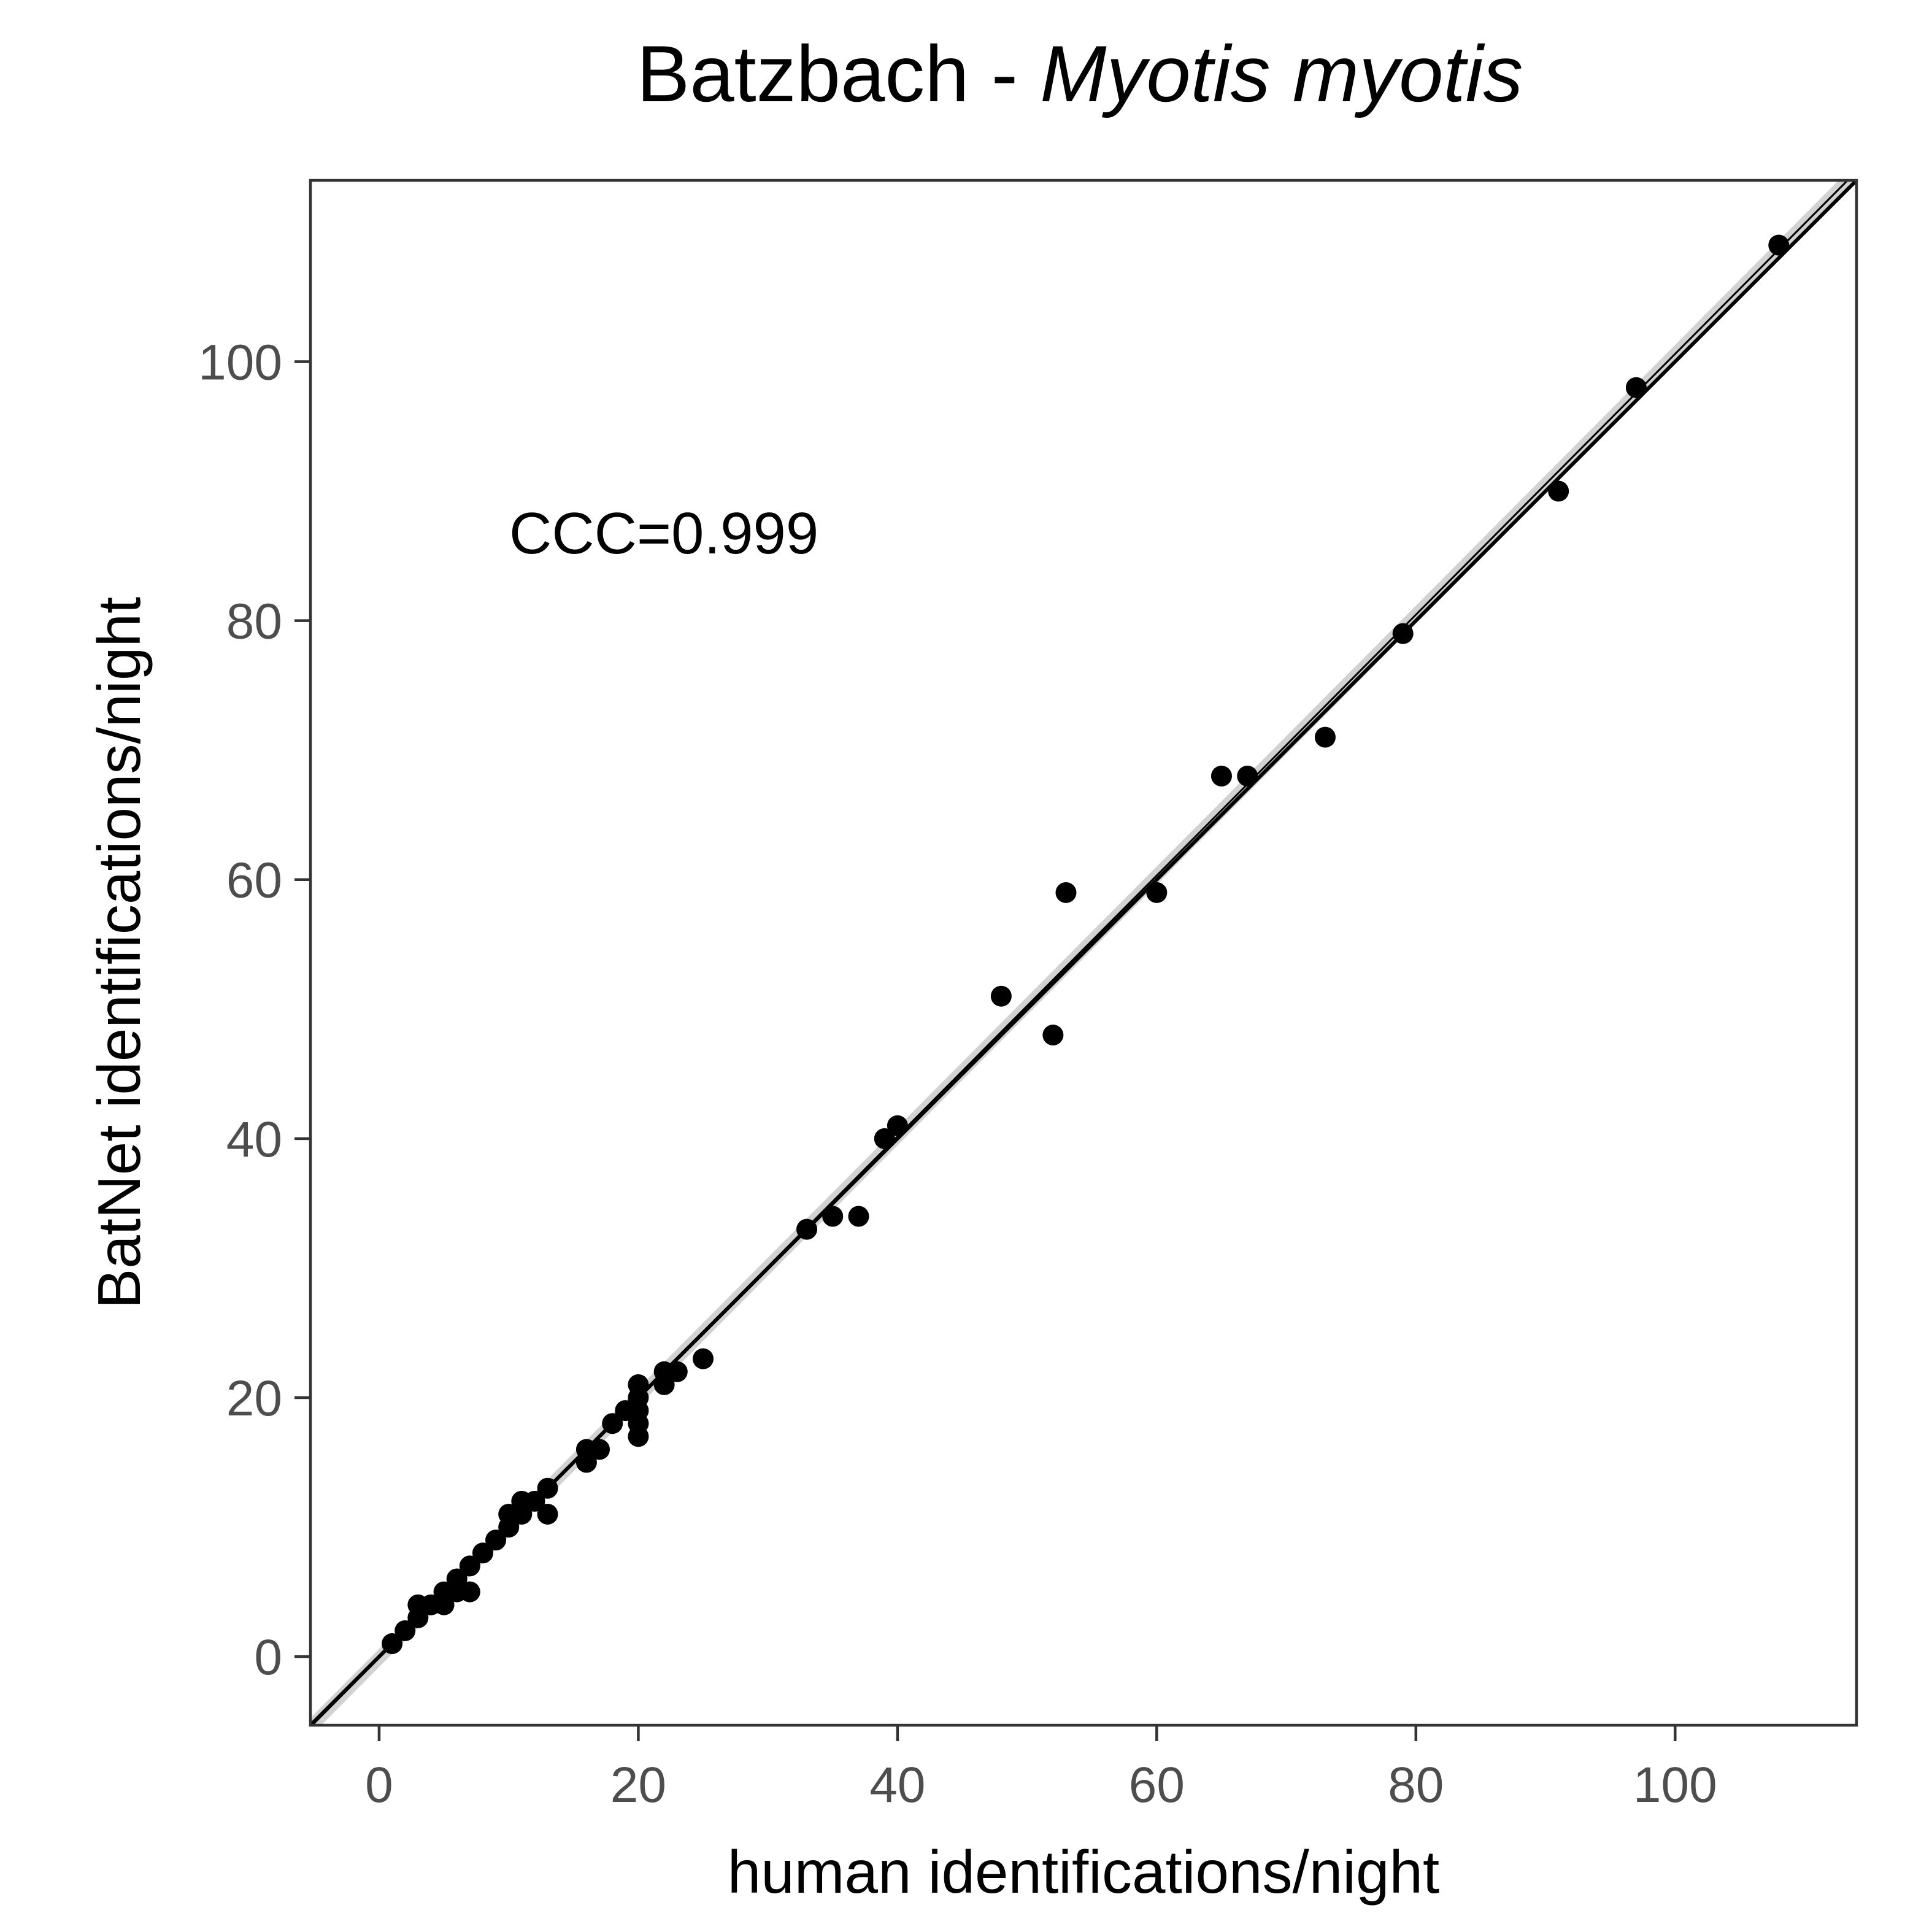 Image resolution: width=1932 pixels, height=1932 pixels. I want to click on x-tick-label: 40, so click(897, 1785).